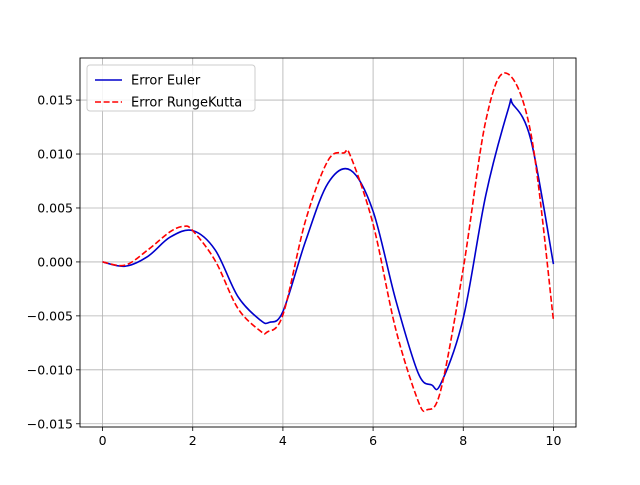  I want to click on y-tick-label: 0.000, so click(55, 261).